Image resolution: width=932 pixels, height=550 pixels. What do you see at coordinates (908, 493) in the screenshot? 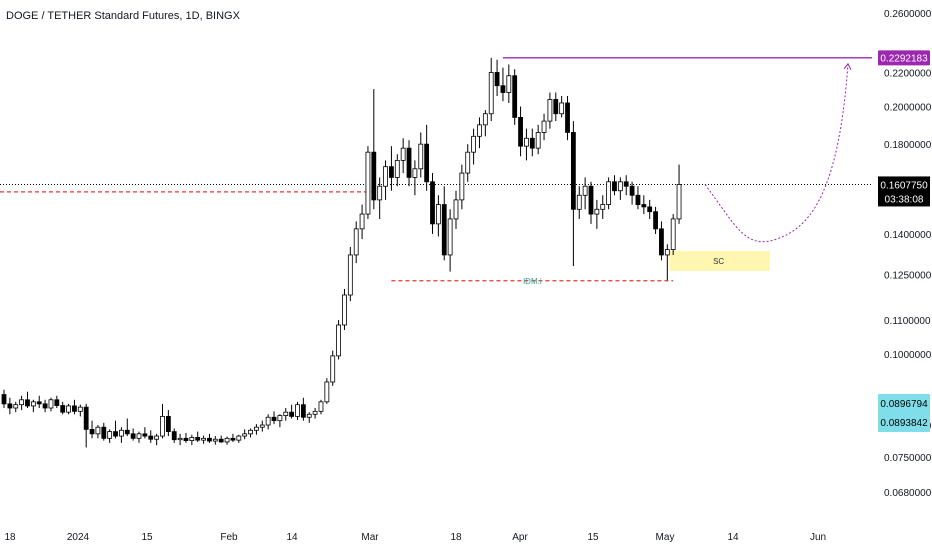
I see `y-tick-label: 0.0680000` at bounding box center [908, 493].